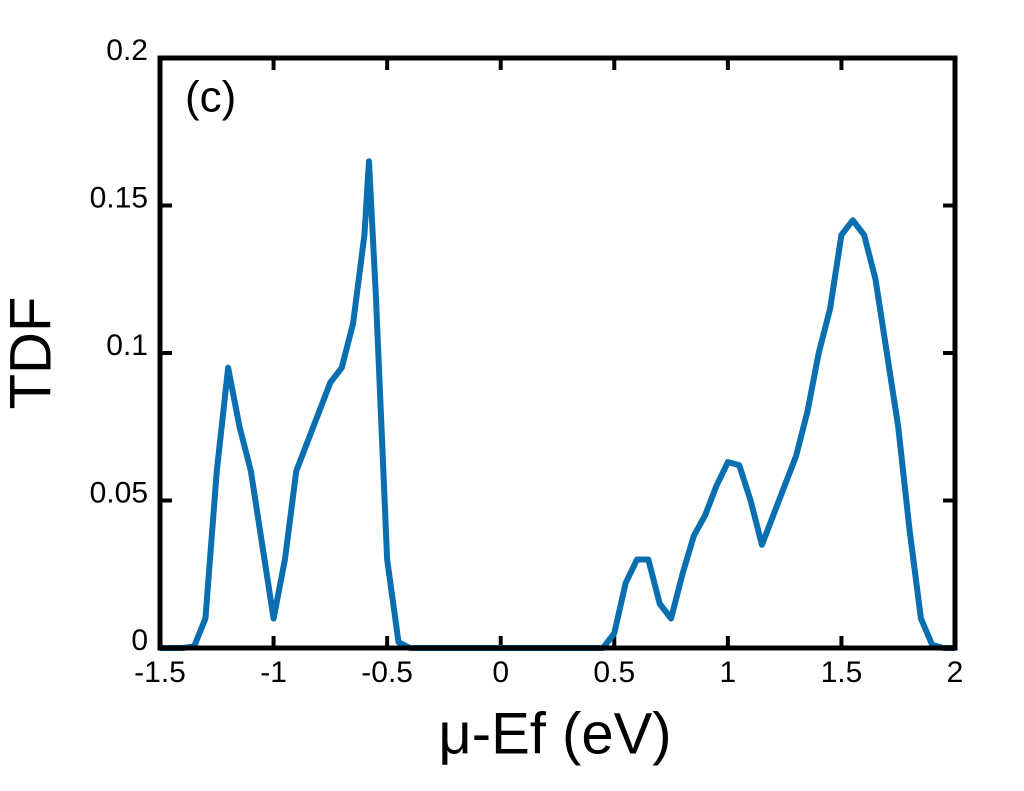 This screenshot has width=1024, height=791. Describe the element at coordinates (119, 492) in the screenshot. I see `y-tick-label: 0.05` at that location.